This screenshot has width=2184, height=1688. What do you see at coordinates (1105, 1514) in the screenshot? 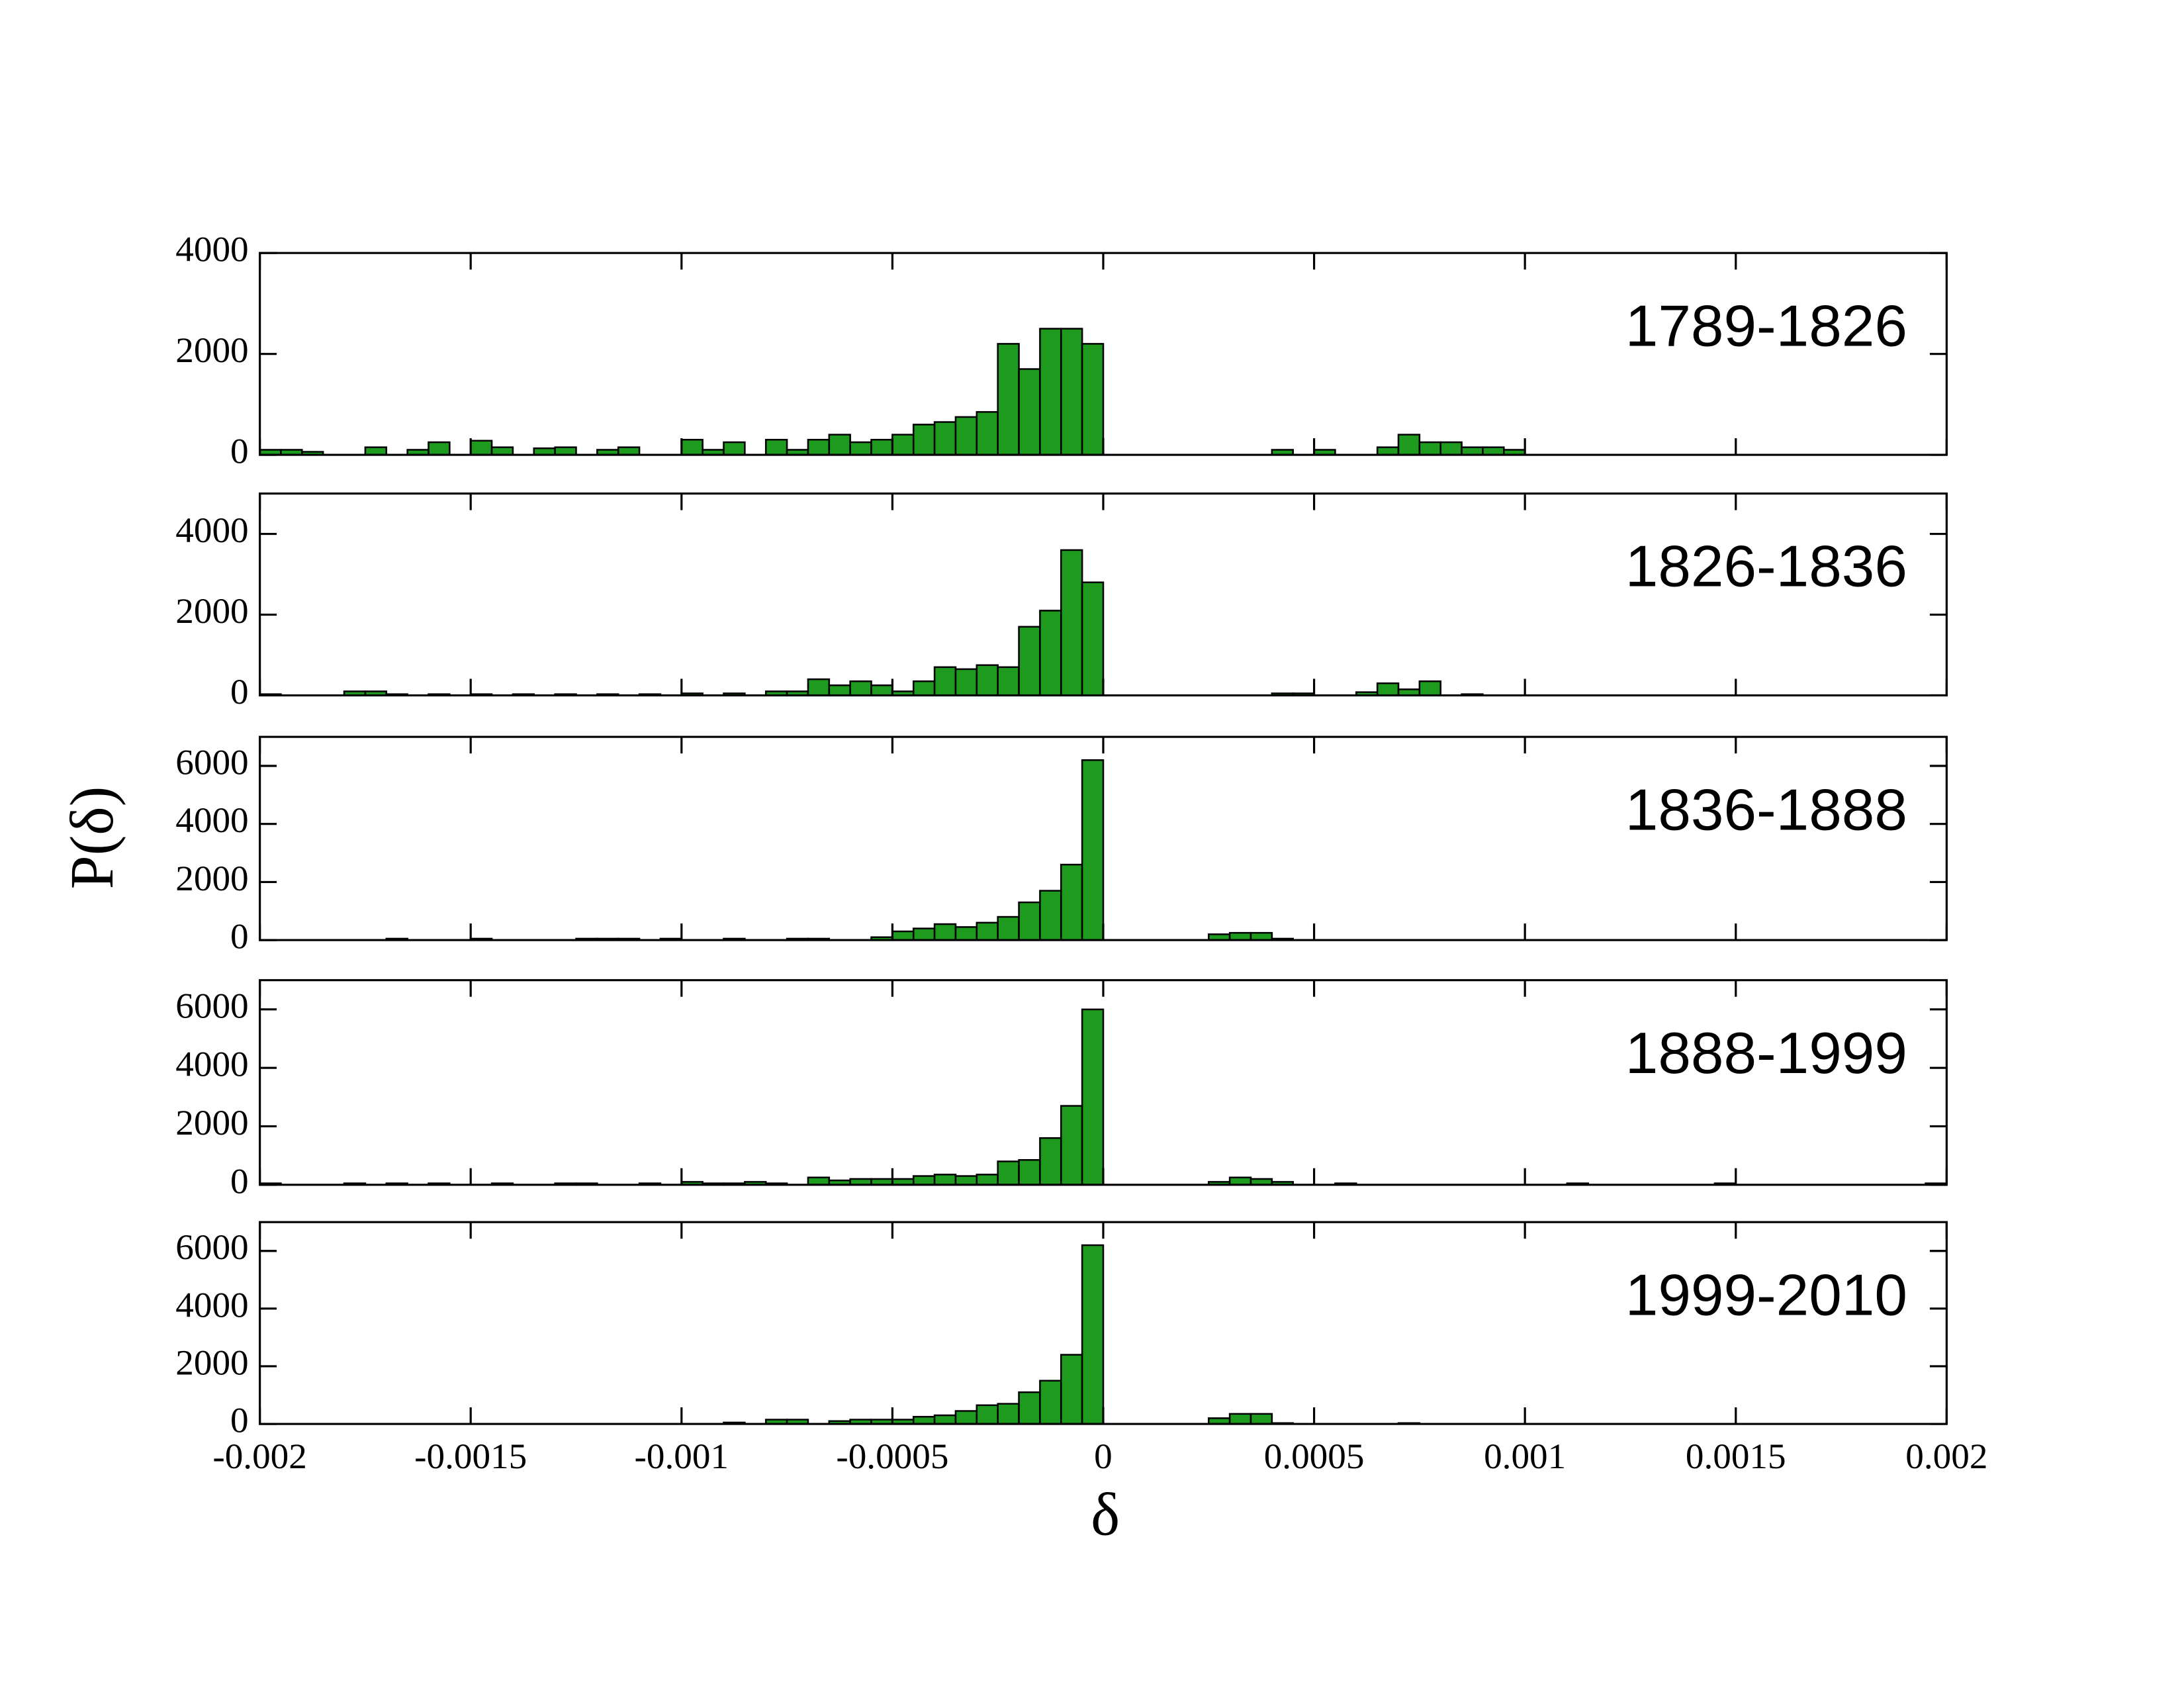
I see `x-axis-title: δ` at bounding box center [1105, 1514].